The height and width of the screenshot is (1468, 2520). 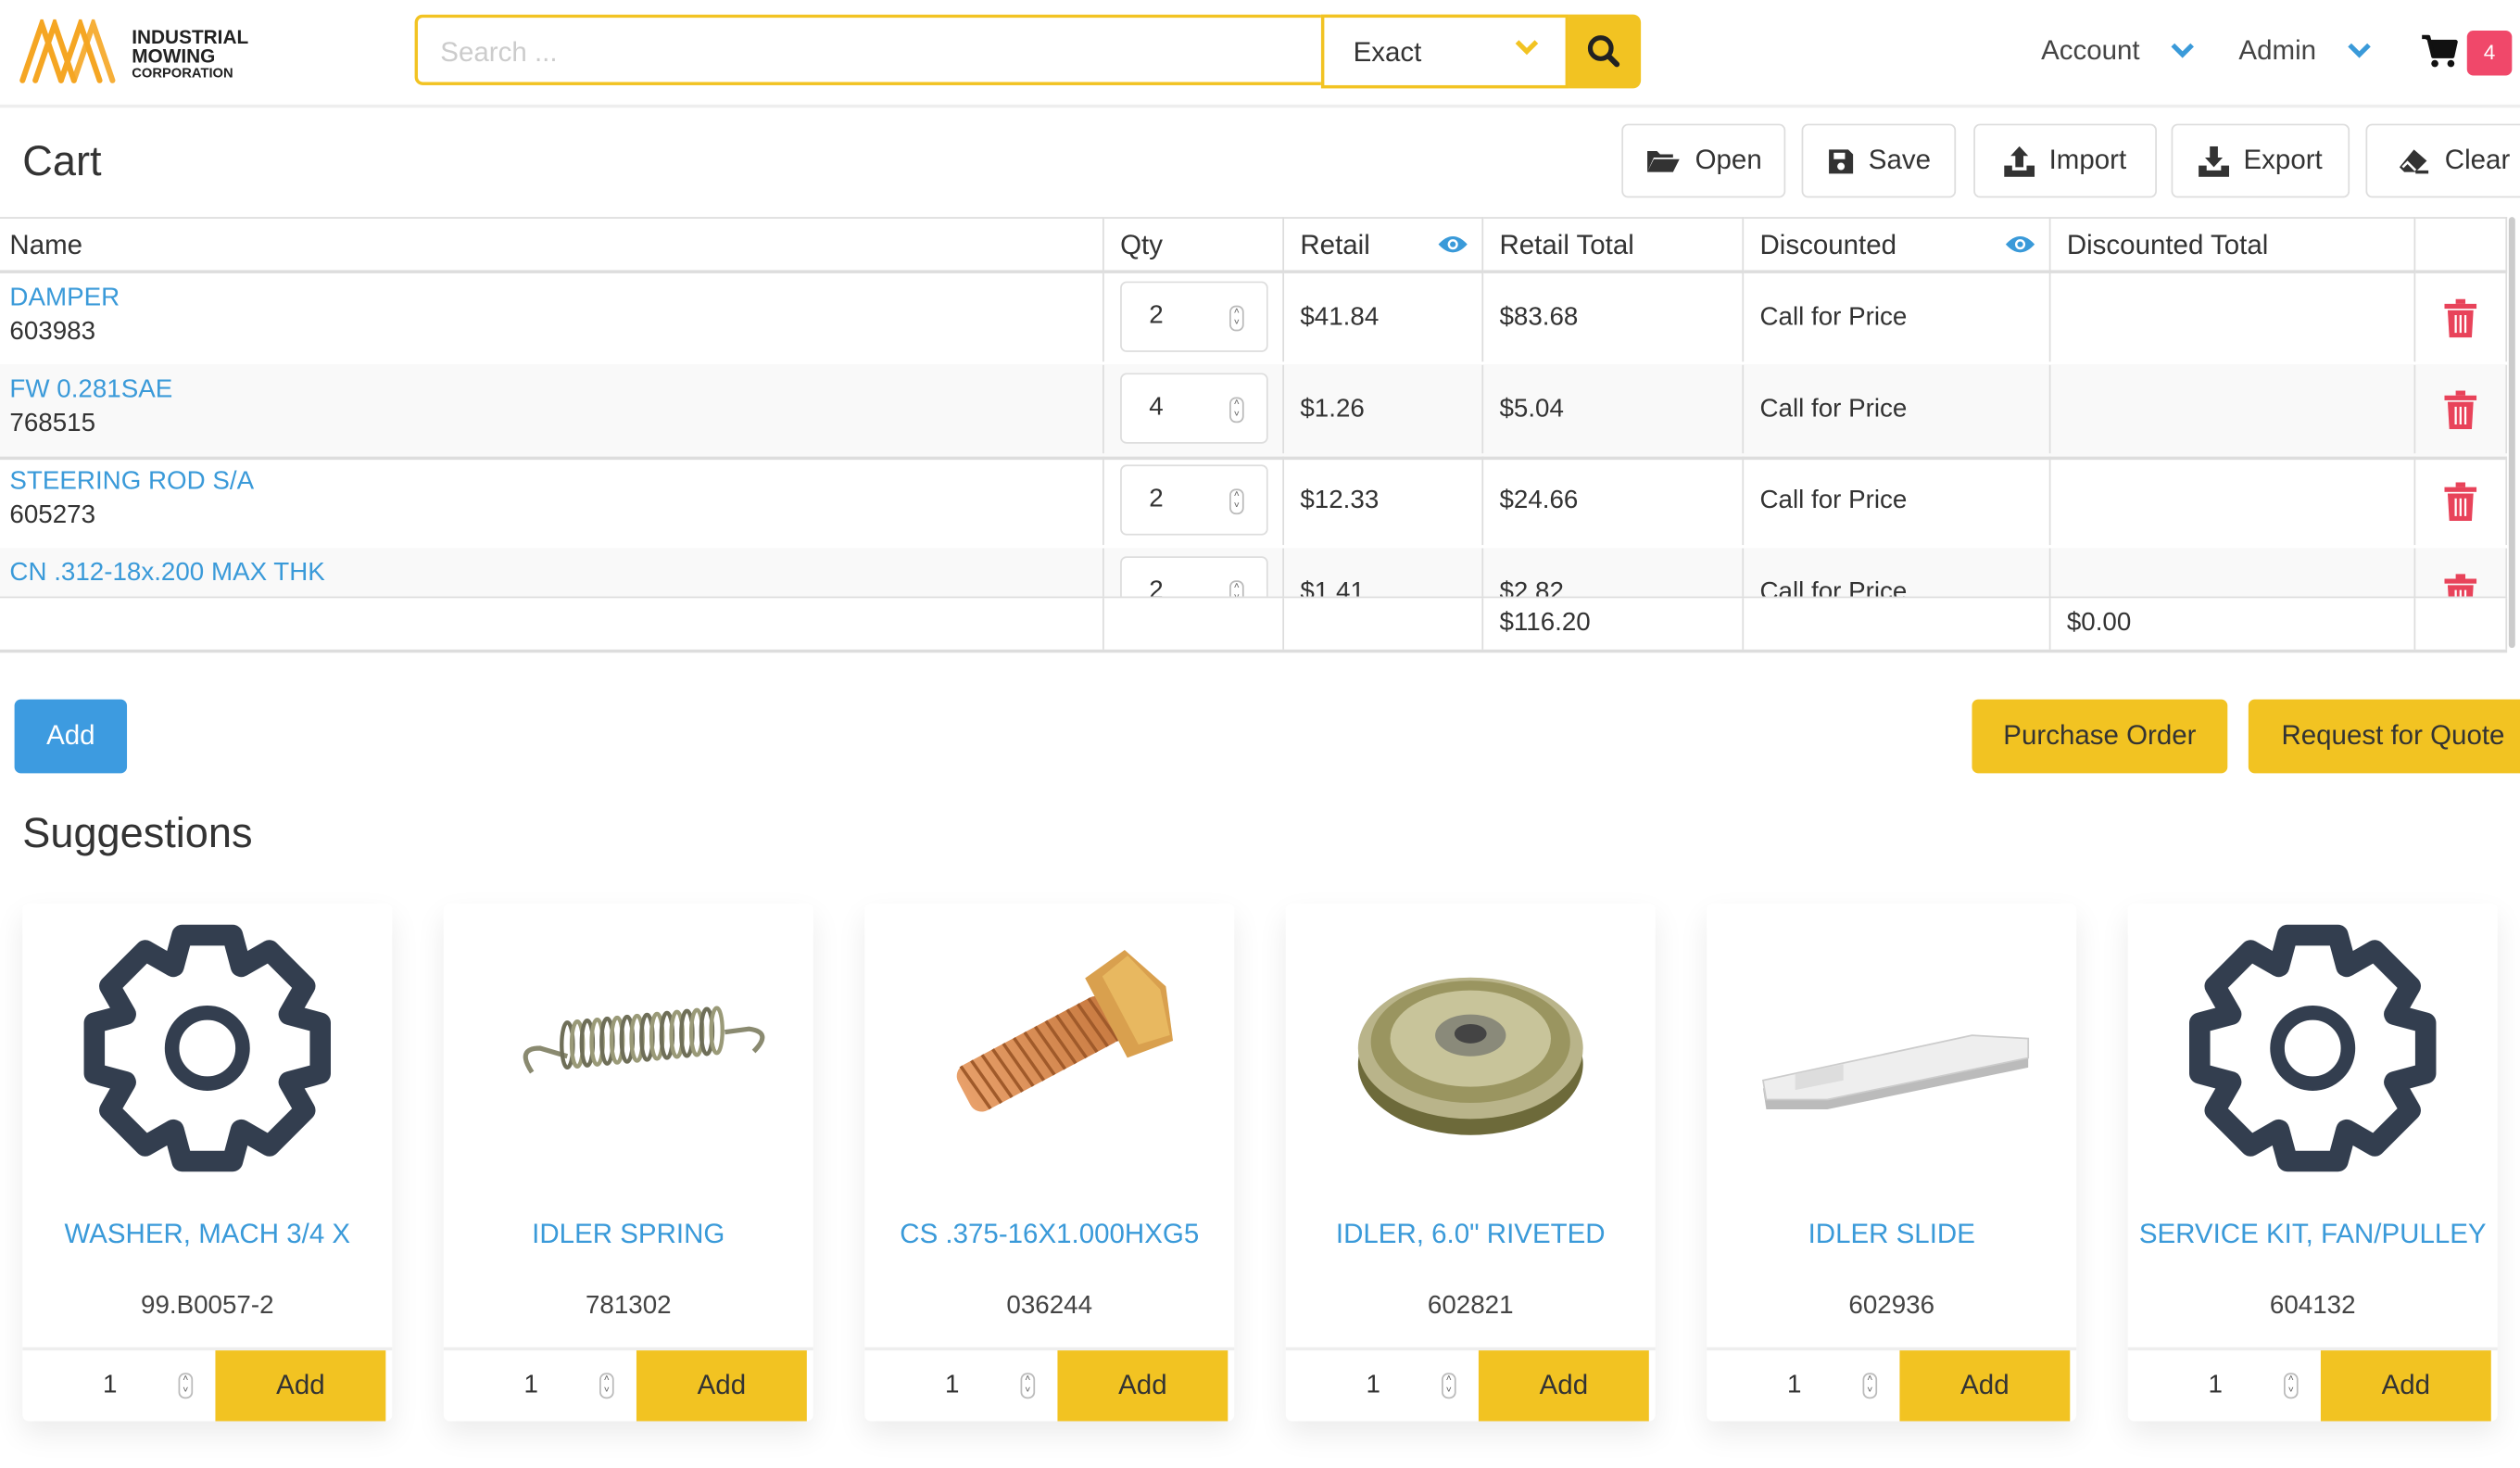 What do you see at coordinates (139, 55) in the screenshot?
I see `logo: INDUSTRIAL MOWING CORPORATION` at bounding box center [139, 55].